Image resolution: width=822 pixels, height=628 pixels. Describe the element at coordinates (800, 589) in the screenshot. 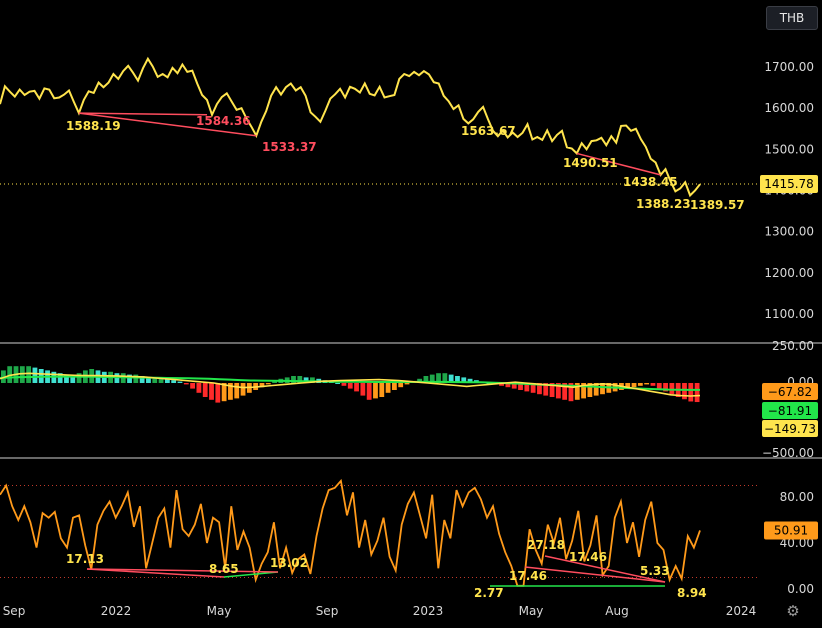

I see `rsi-axis-tick: 0.00` at that location.